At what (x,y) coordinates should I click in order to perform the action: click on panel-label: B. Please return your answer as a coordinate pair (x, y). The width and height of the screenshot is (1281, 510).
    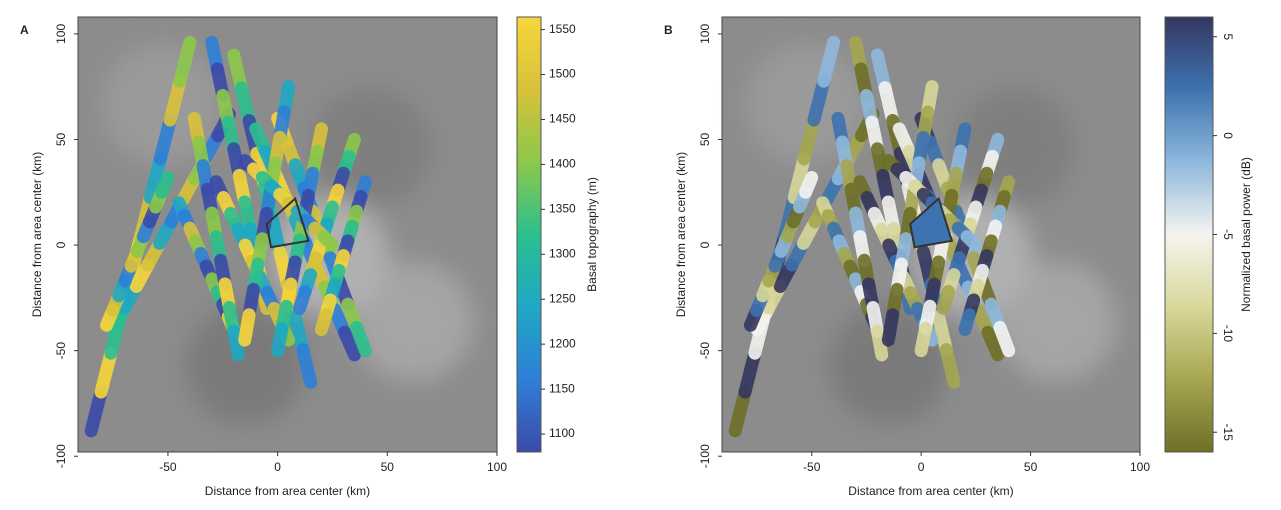
    Looking at the image, I should click on (668, 30).